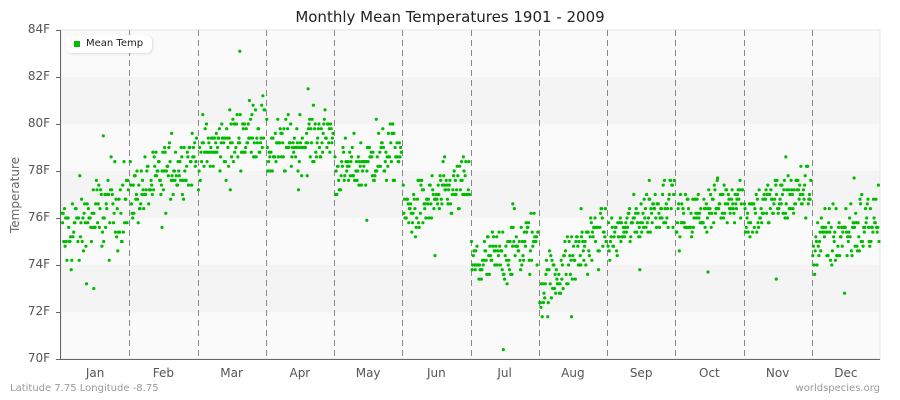 The image size is (900, 400). What do you see at coordinates (777, 373) in the screenshot?
I see `x-tick-label-nov: Nov` at bounding box center [777, 373].